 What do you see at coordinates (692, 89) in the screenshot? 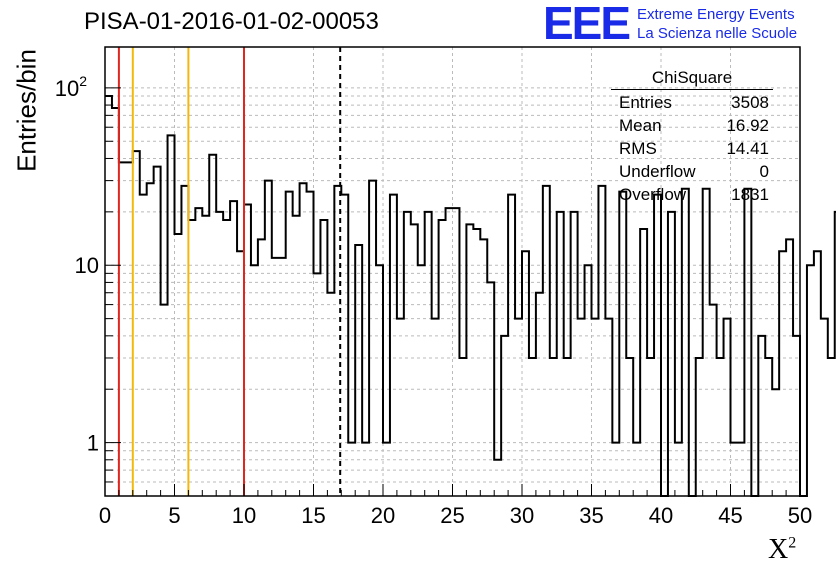
I see `stats-divider` at bounding box center [692, 89].